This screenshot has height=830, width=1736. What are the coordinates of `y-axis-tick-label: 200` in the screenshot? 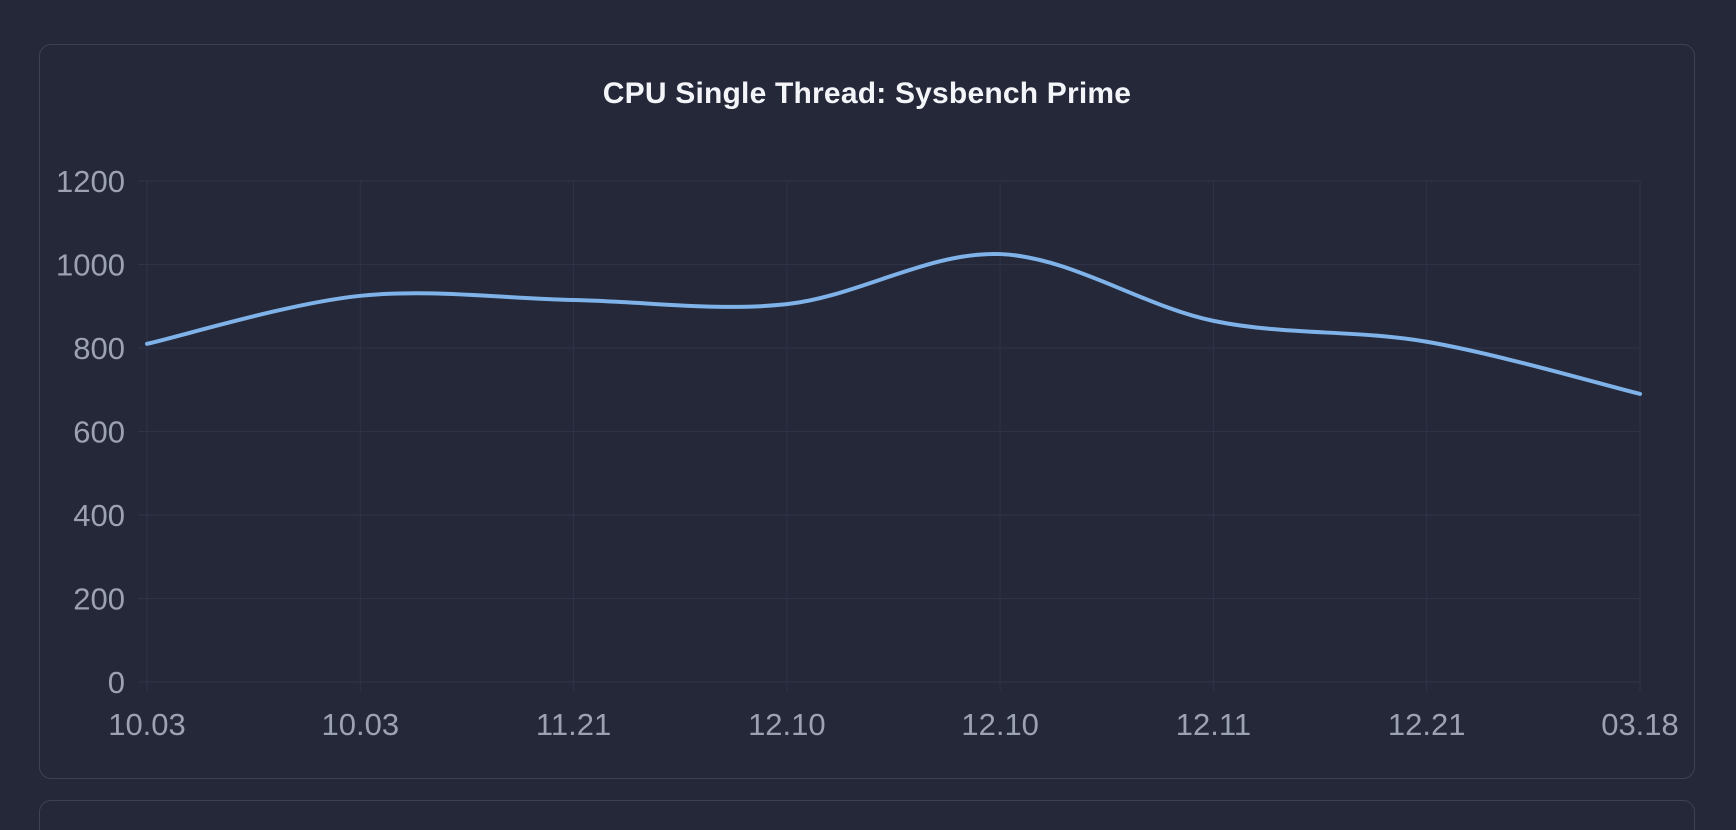 It's located at (99, 599).